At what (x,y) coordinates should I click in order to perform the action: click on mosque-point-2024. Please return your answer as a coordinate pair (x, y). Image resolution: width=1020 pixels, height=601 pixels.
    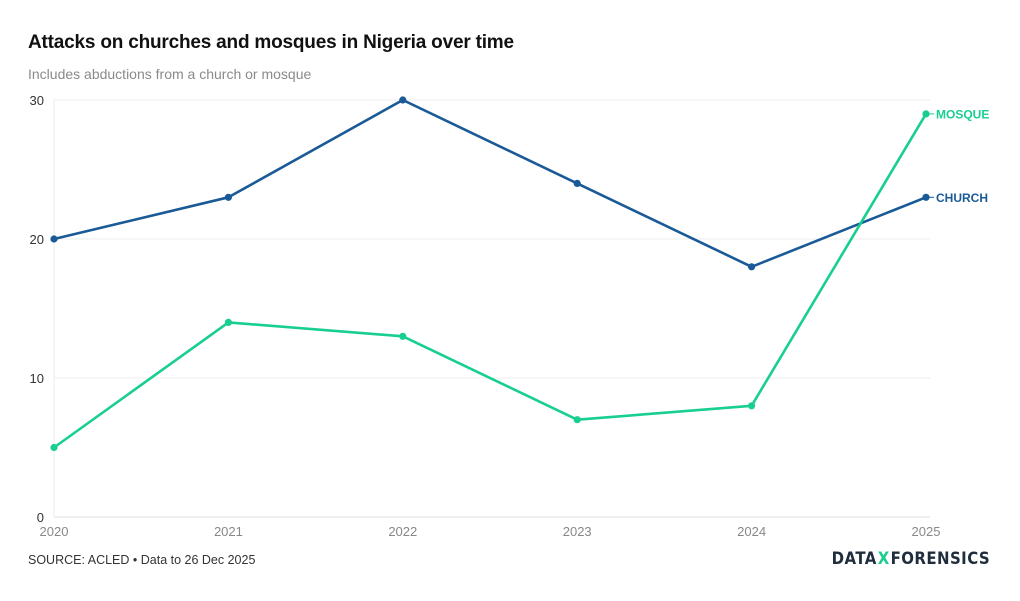
    Looking at the image, I should click on (752, 406).